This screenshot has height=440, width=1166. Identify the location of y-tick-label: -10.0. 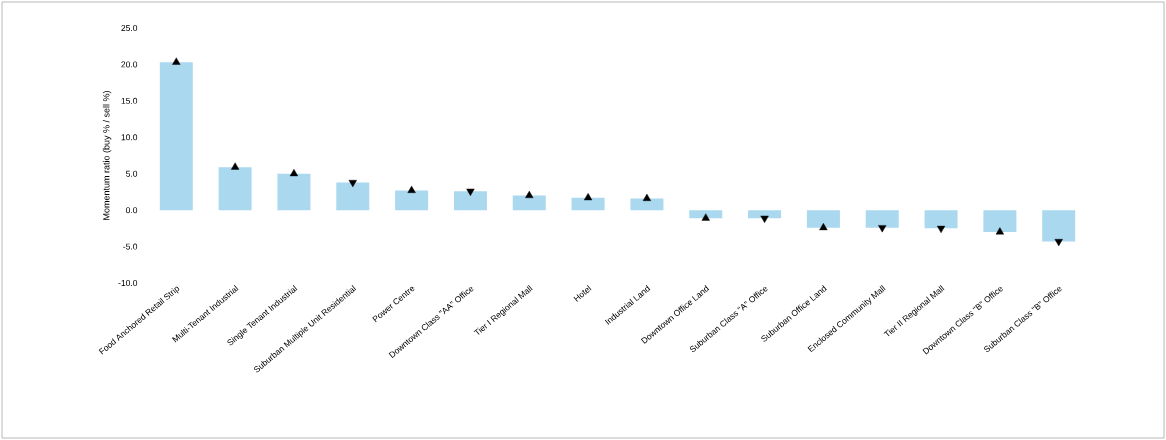
(128, 282).